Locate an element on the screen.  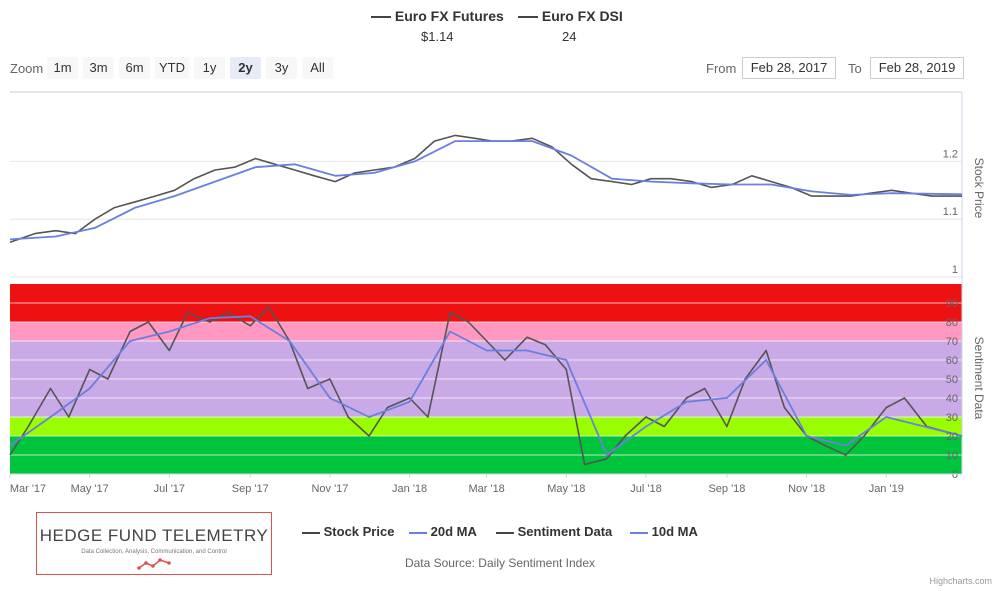
zoom-button-2y: 2y is located at coordinates (245, 68).